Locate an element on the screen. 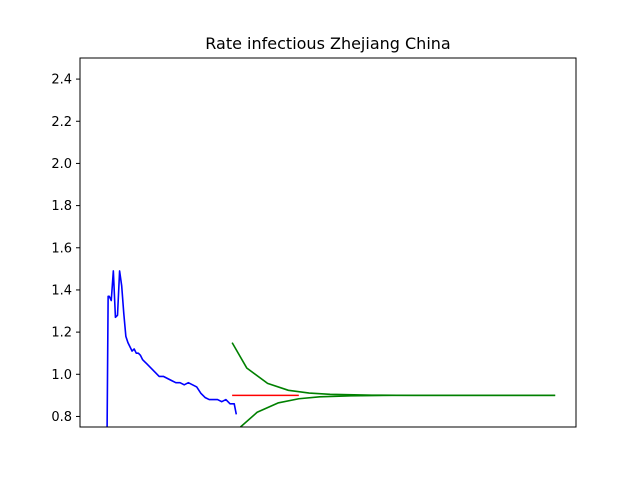 This screenshot has height=480, width=640. y-tick-label: 2.2 is located at coordinates (61, 122).